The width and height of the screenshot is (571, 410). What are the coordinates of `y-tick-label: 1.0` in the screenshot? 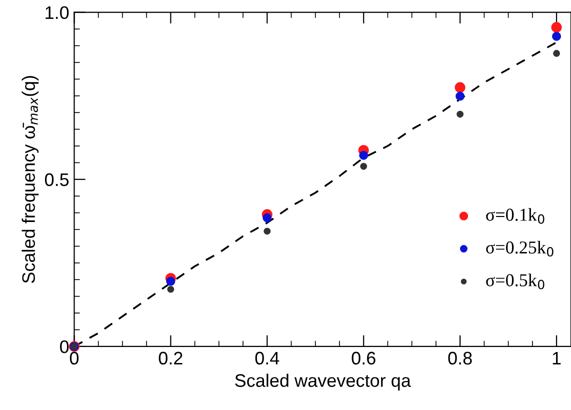 It's located at (57, 13).